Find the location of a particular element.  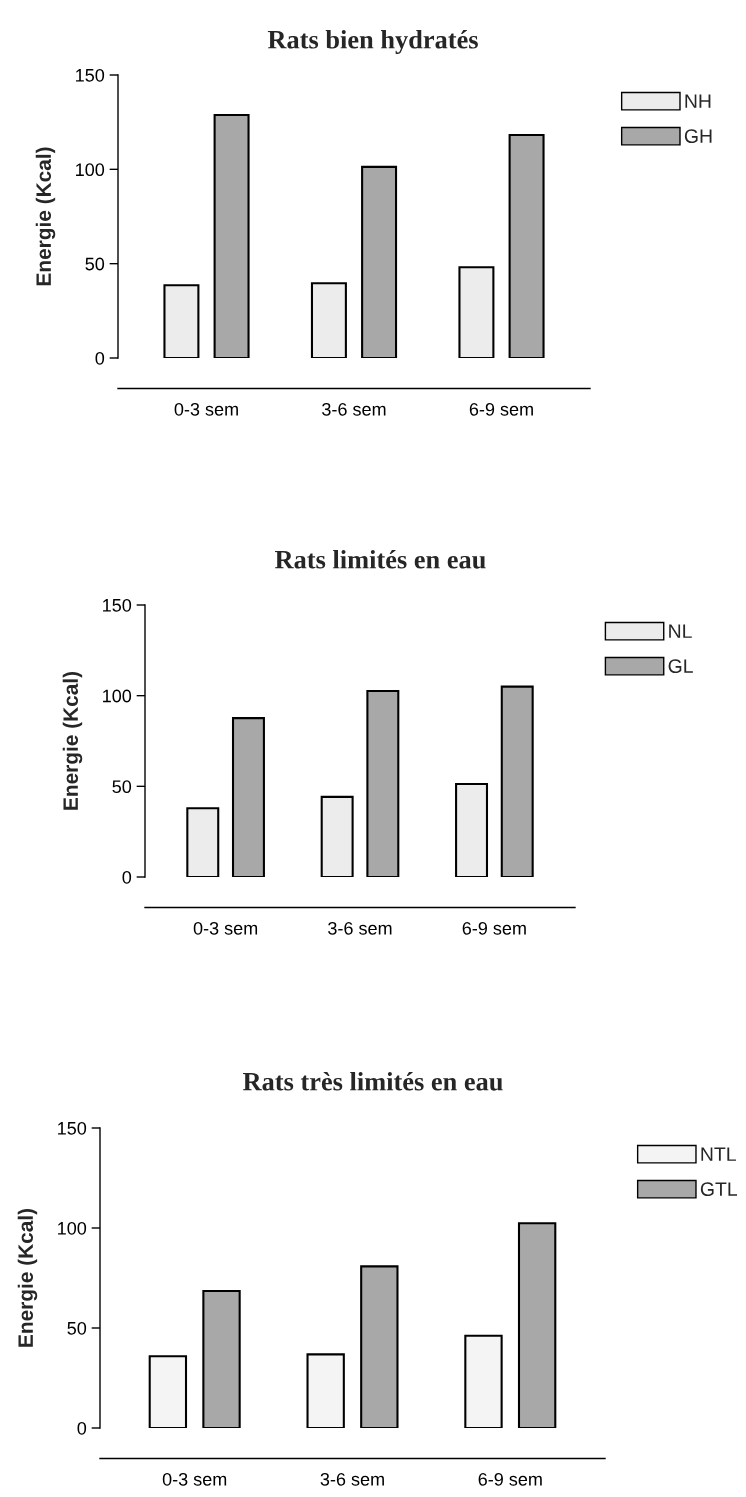

chart-title: Rats limités en eau is located at coordinates (380, 559).